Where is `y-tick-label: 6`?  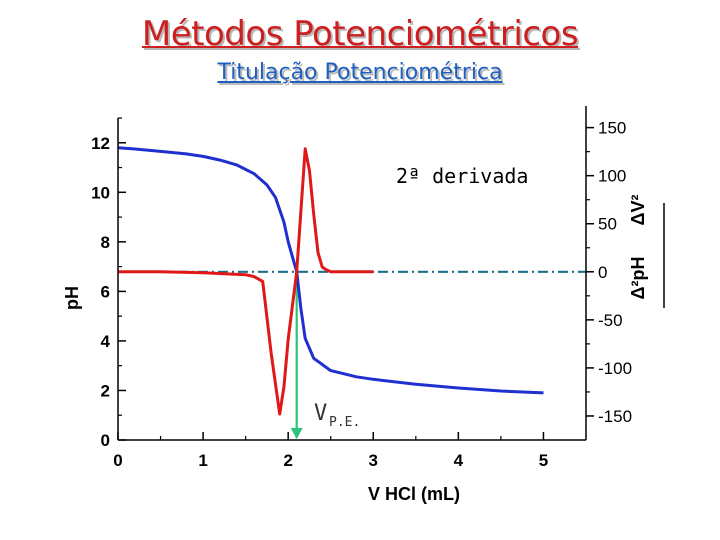 y-tick-label: 6 is located at coordinates (105, 291).